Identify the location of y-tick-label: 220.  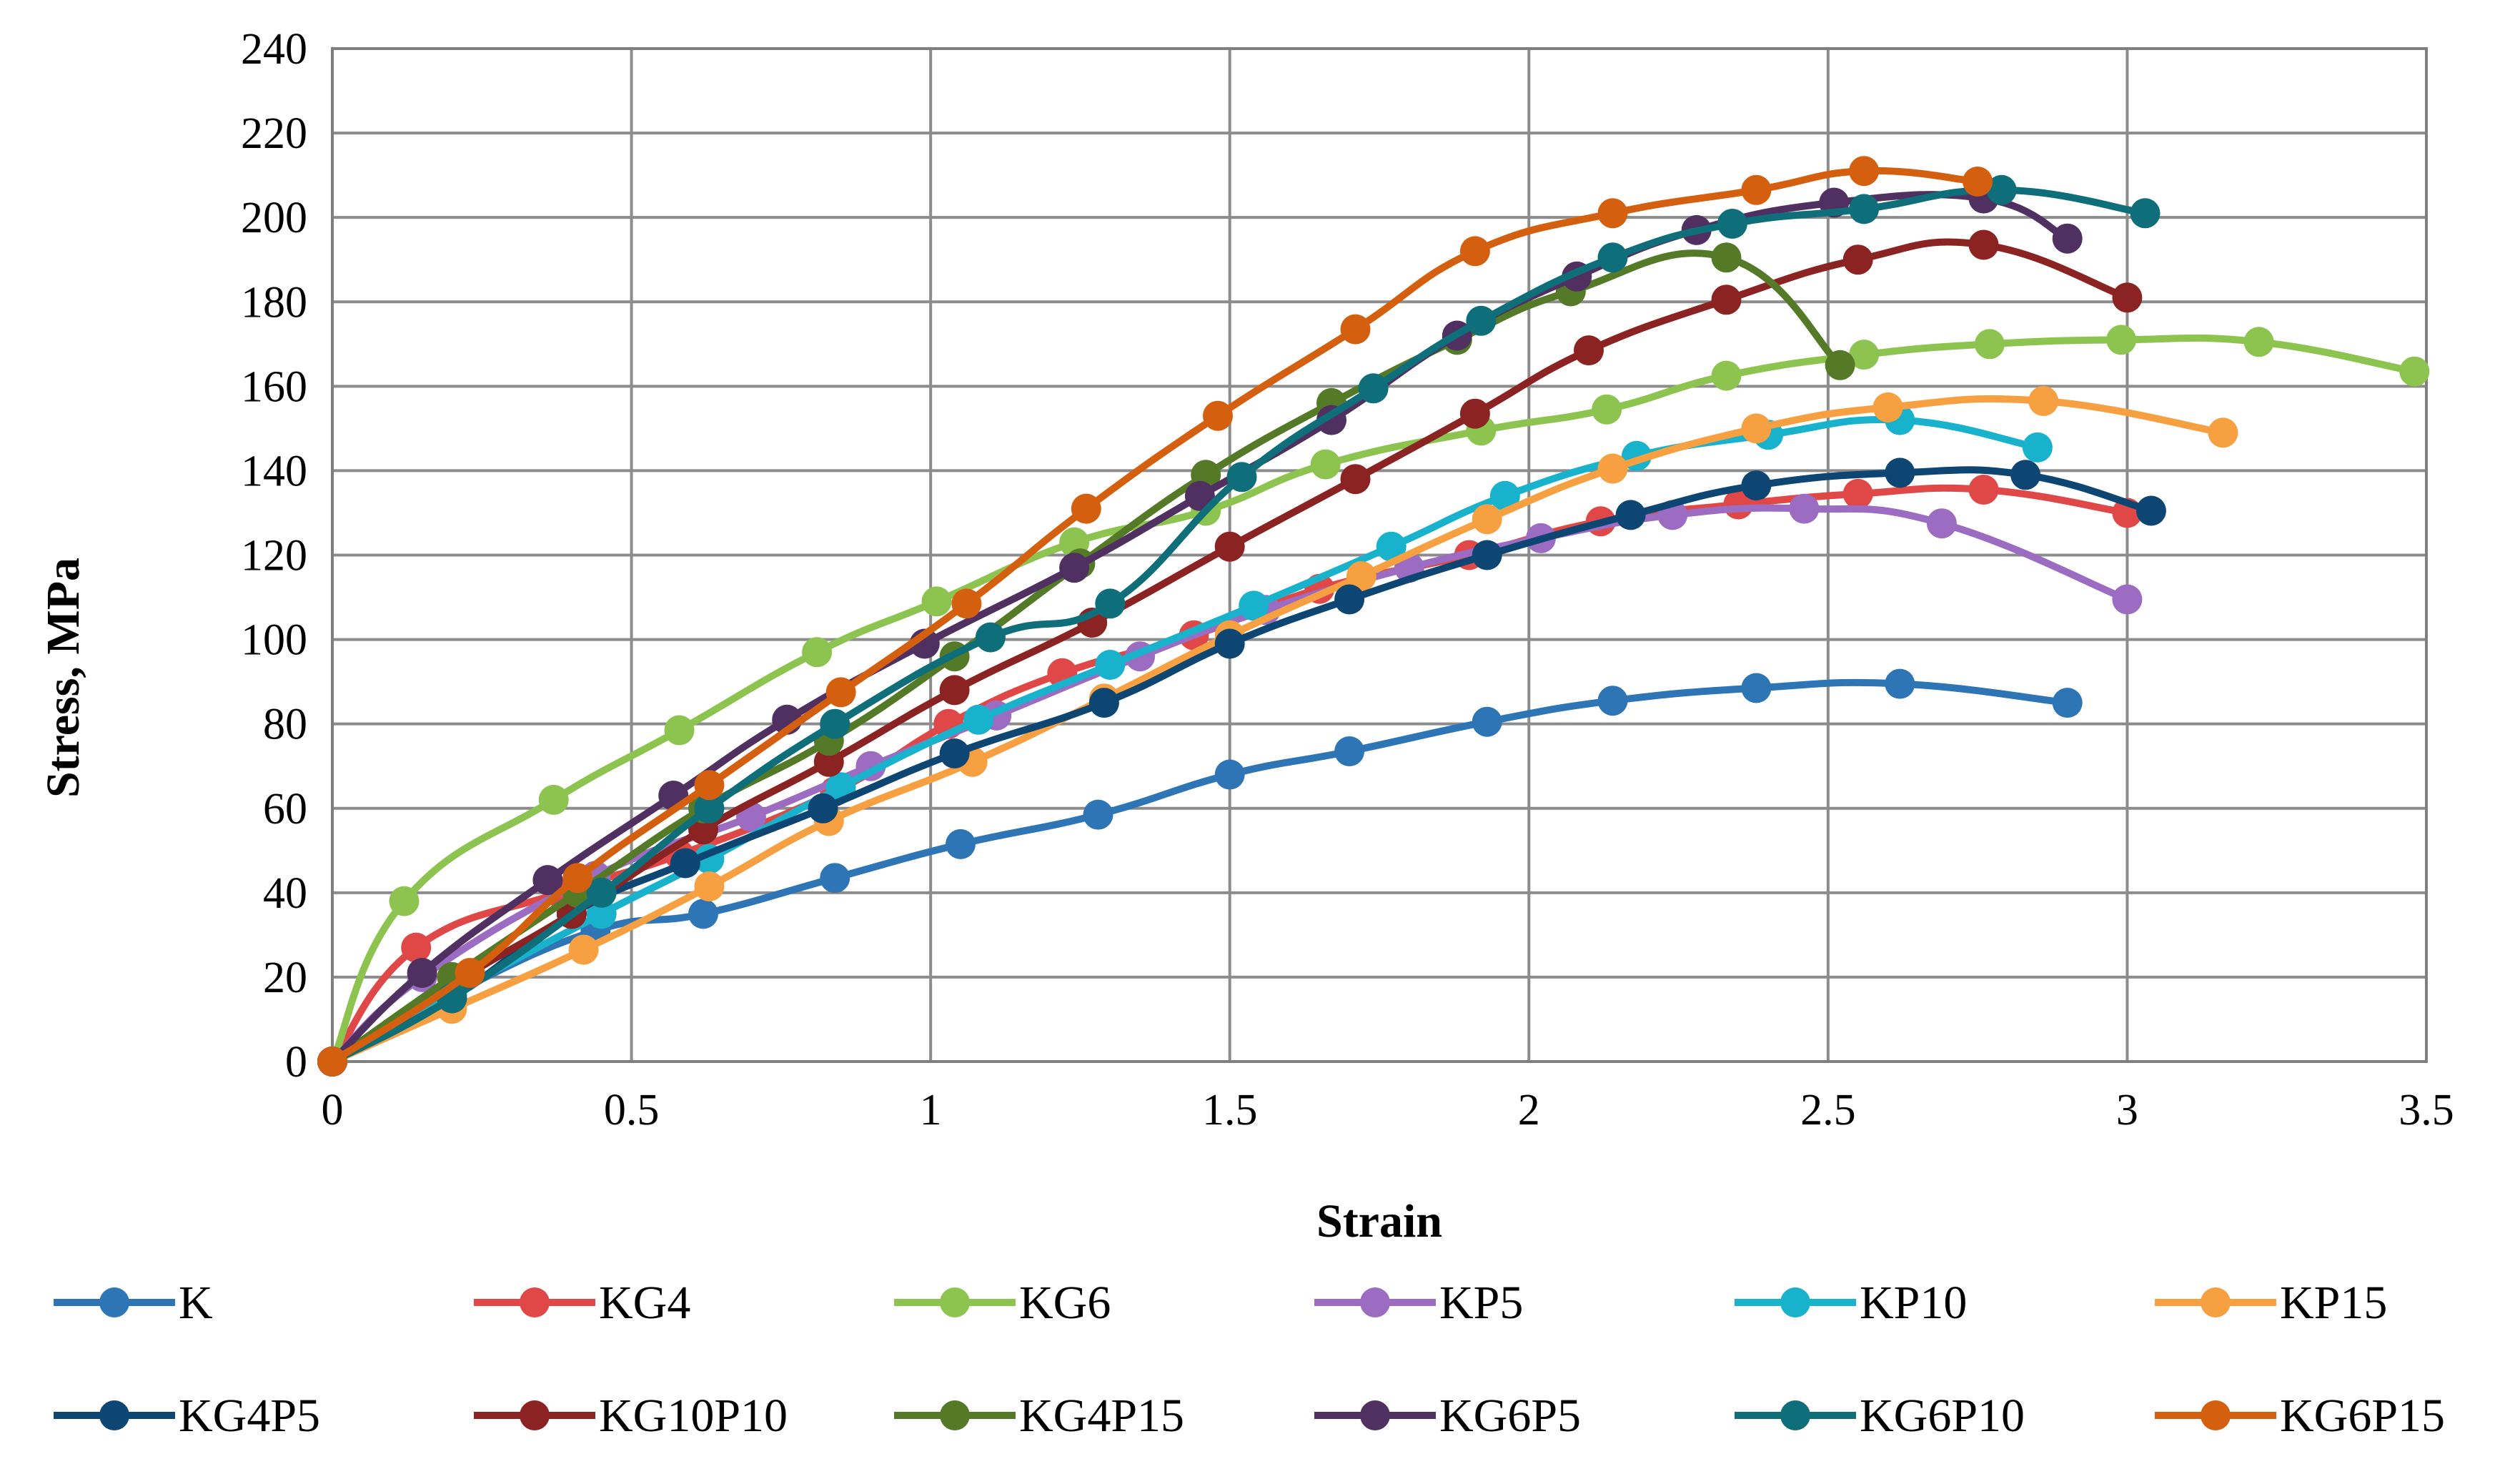
(274, 133).